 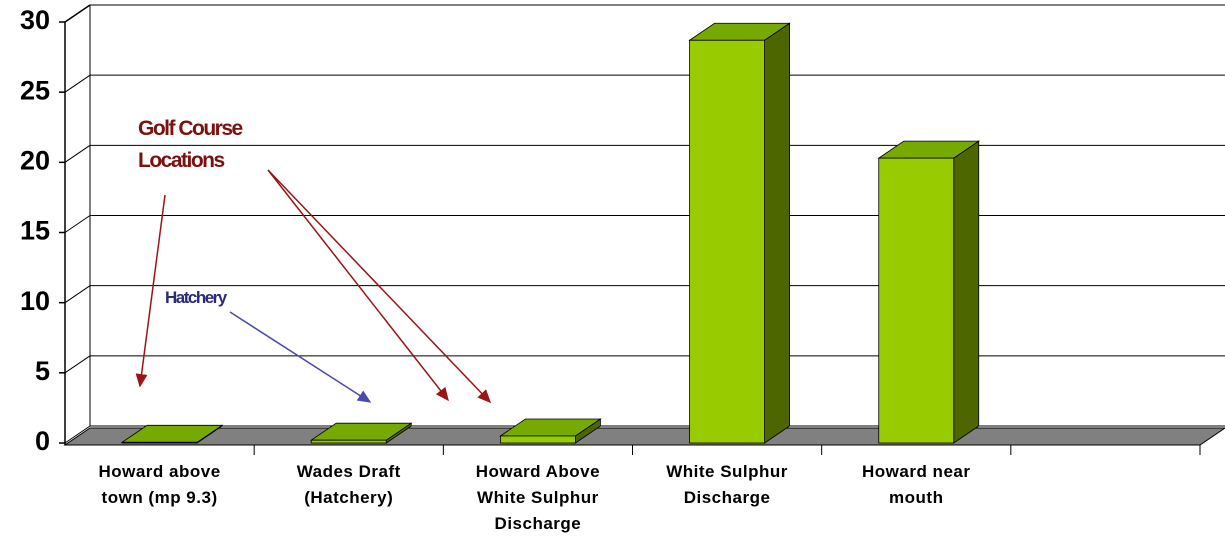 What do you see at coordinates (42, 441) in the screenshot?
I see `y-tick-label: 0` at bounding box center [42, 441].